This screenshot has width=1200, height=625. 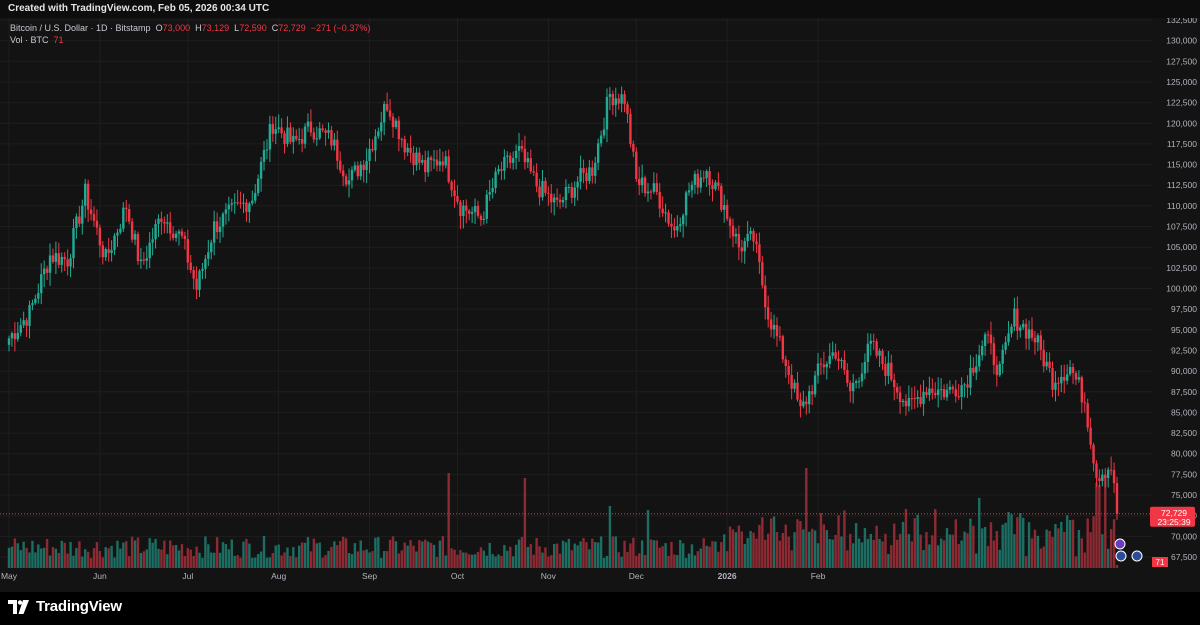 I want to click on price-axis-label: 107,500, so click(x=1181, y=227).